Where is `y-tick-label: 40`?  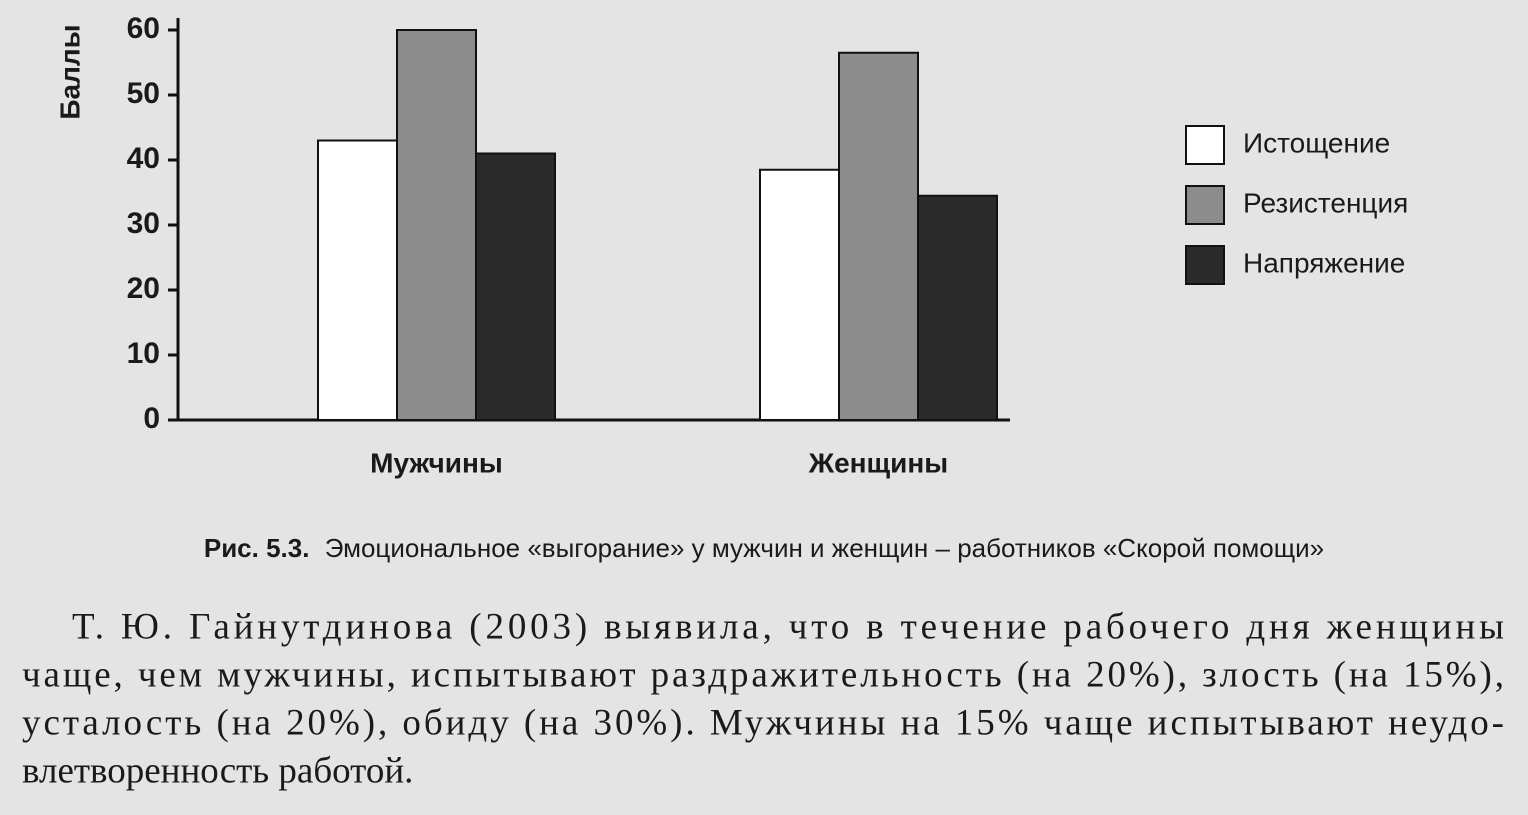 y-tick-label: 40 is located at coordinates (143, 158).